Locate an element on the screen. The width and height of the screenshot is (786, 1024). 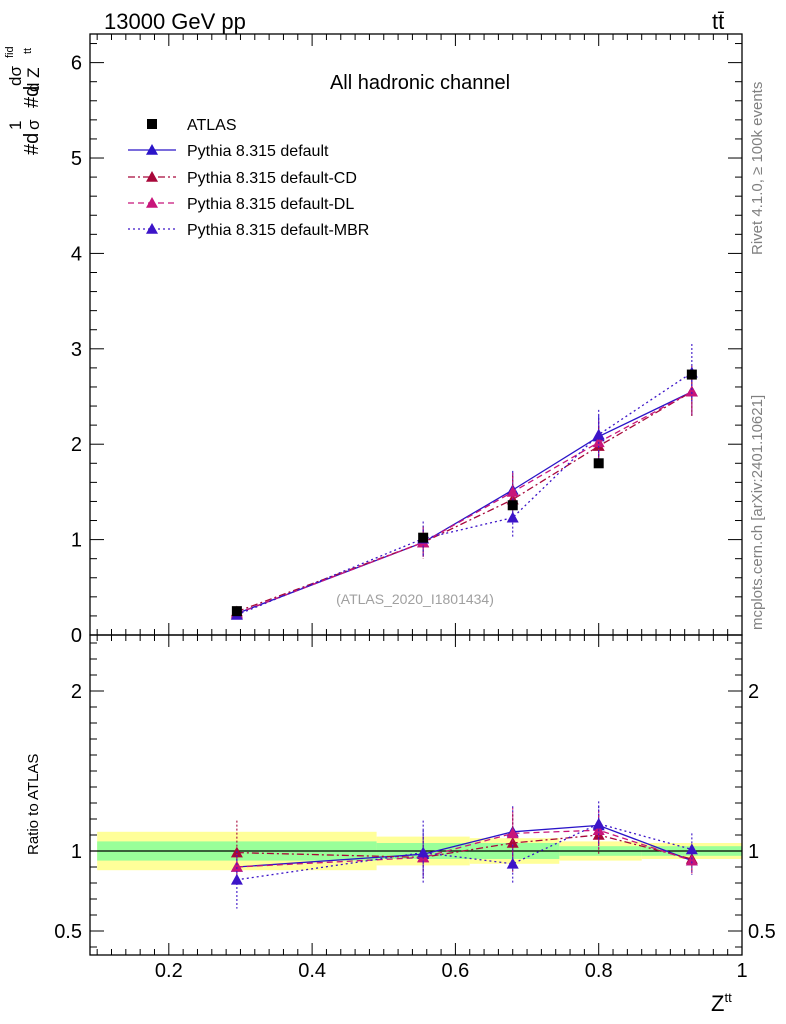
ratio-tick-label-right: 1 is located at coordinates (753, 852).